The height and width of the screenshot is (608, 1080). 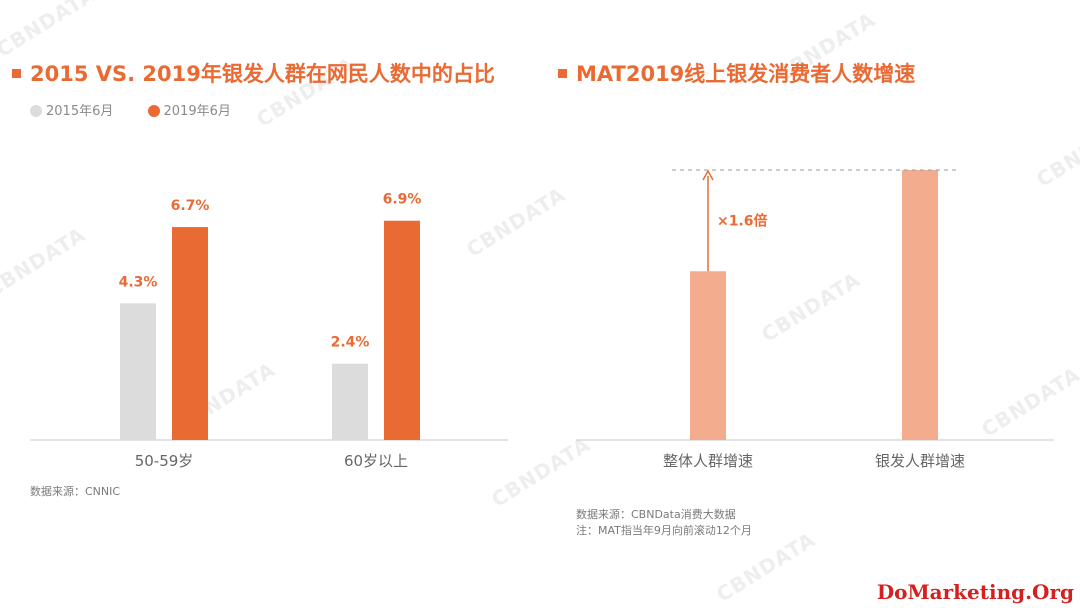 I want to click on left-chart-title: 2015 VS. 2019年银发人群在网民人数中的占比, so click(x=253, y=74).